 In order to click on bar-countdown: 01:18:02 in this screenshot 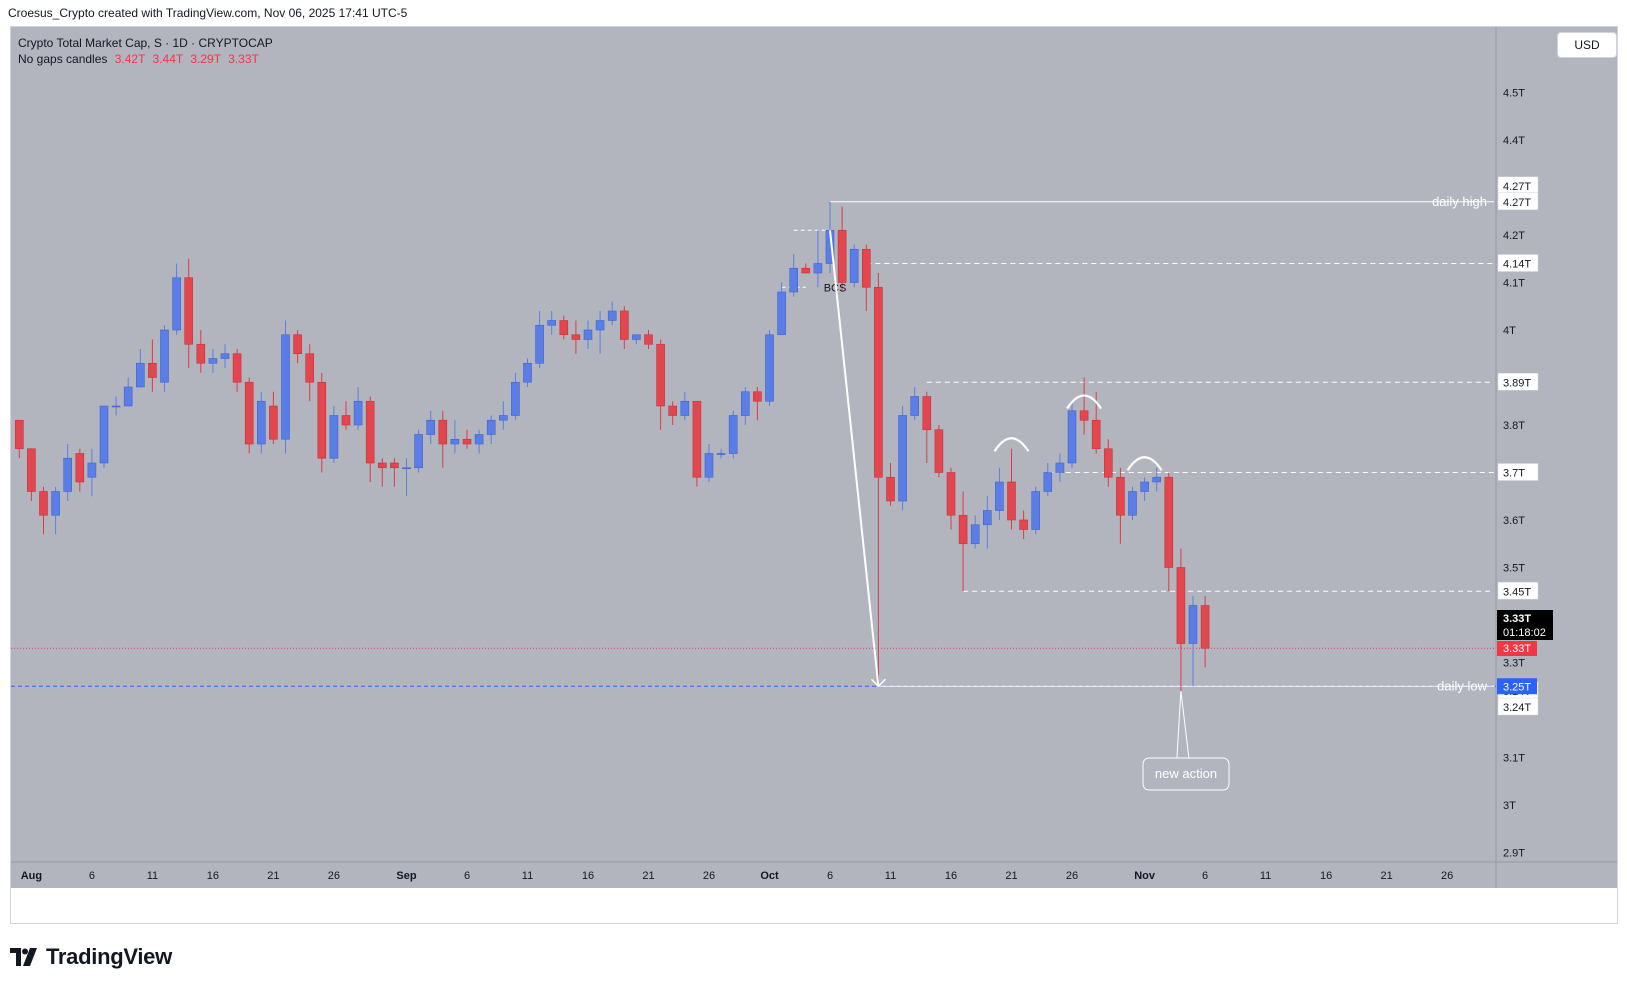, I will do `click(1524, 633)`.